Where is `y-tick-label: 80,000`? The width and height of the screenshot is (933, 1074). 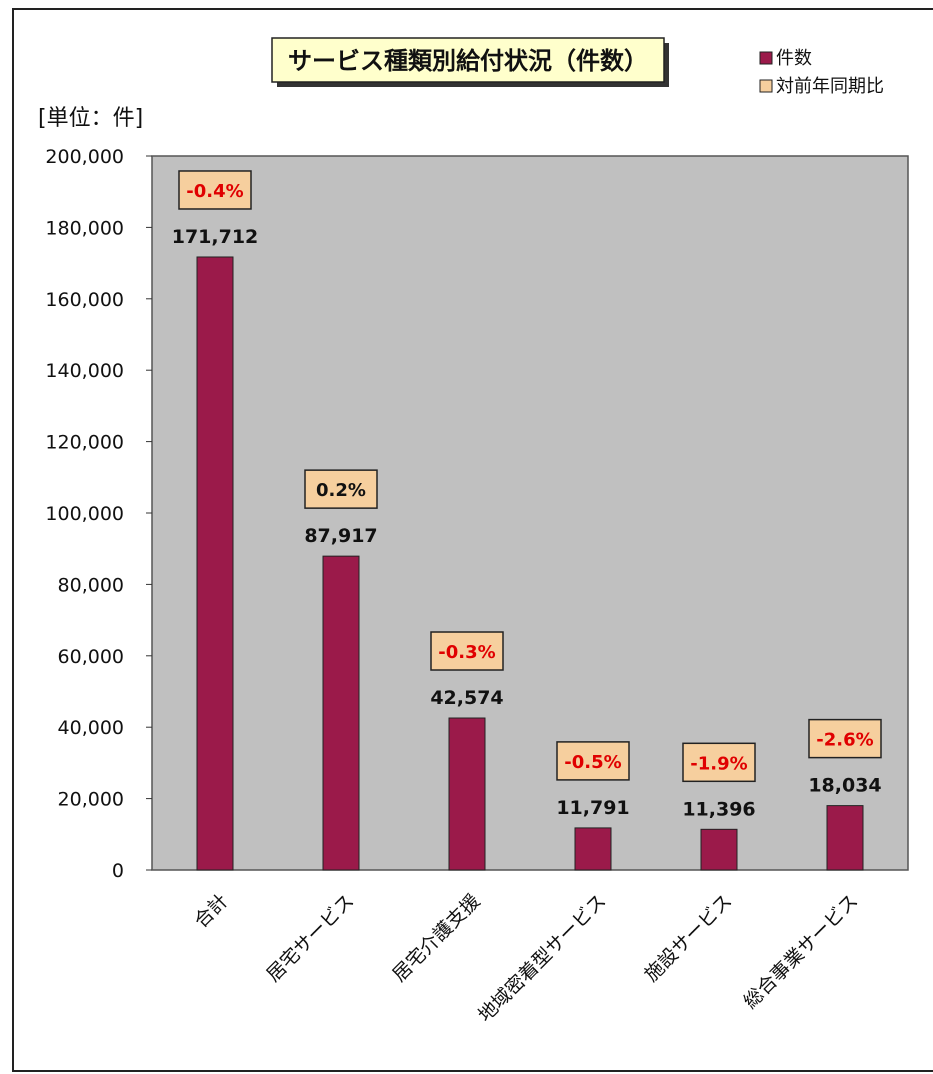
y-tick-label: 80,000 is located at coordinates (91, 585).